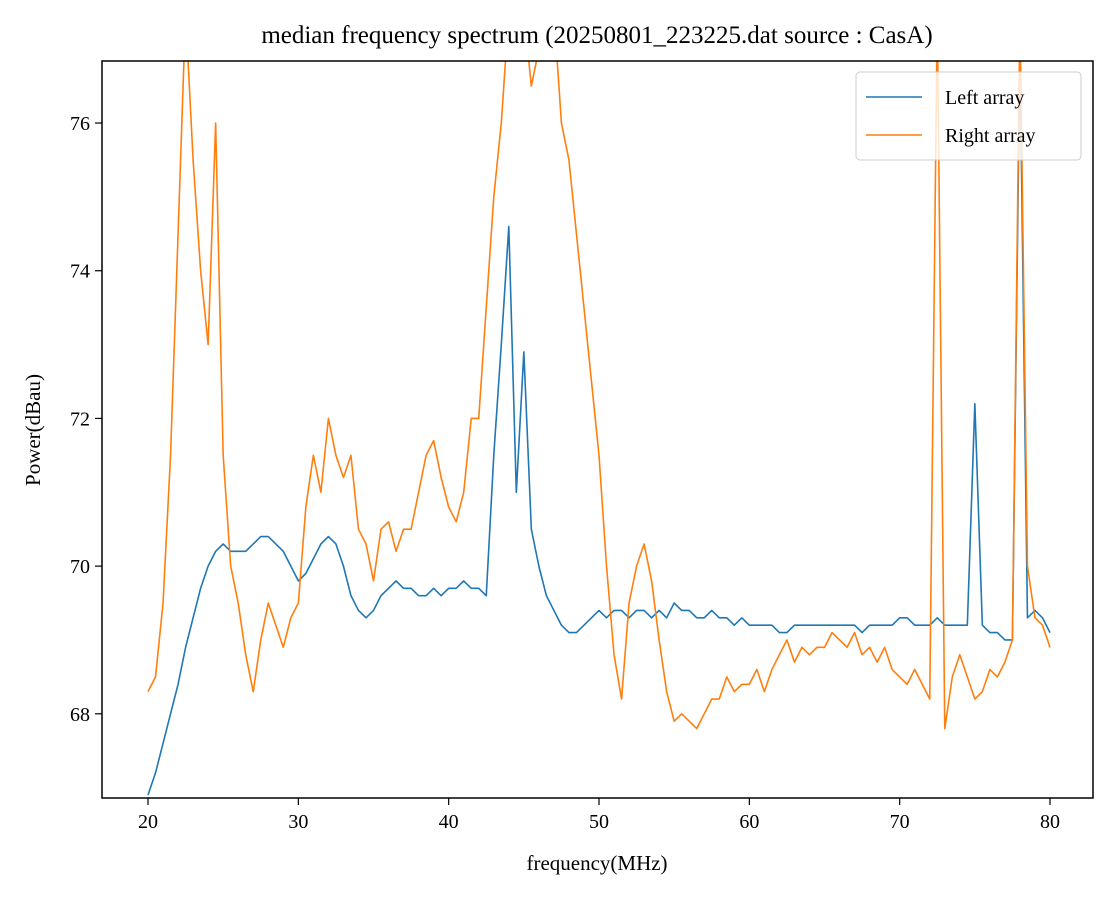  What do you see at coordinates (1050, 822) in the screenshot?
I see `x-tick-label: 80` at bounding box center [1050, 822].